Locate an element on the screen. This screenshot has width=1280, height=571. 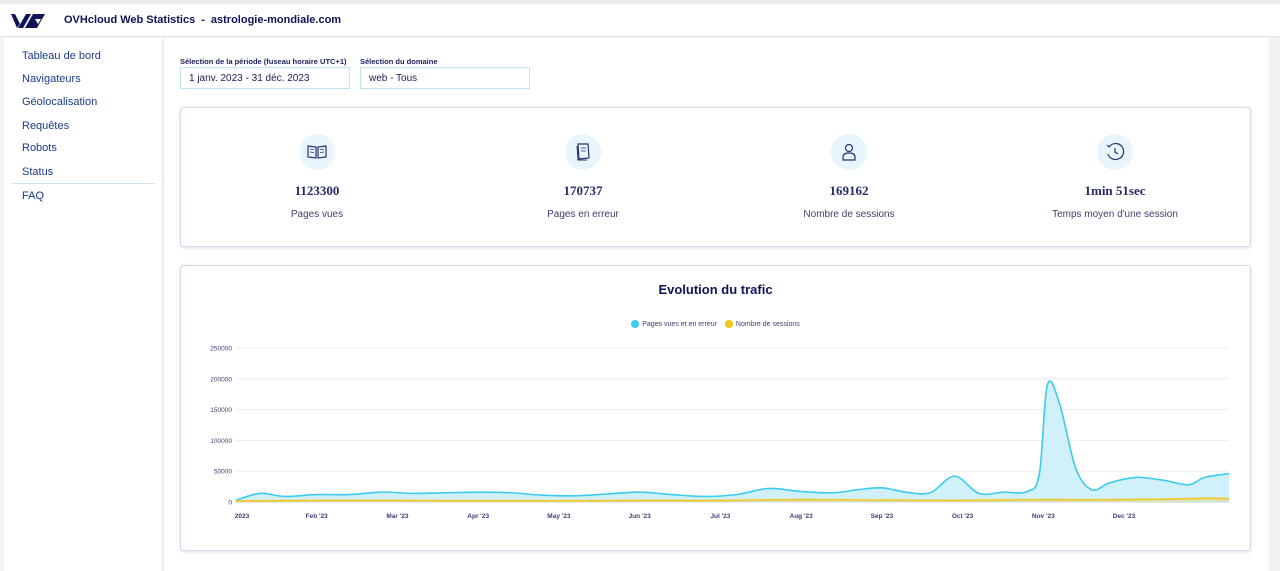
sidebar-divider is located at coordinates (83, 183).